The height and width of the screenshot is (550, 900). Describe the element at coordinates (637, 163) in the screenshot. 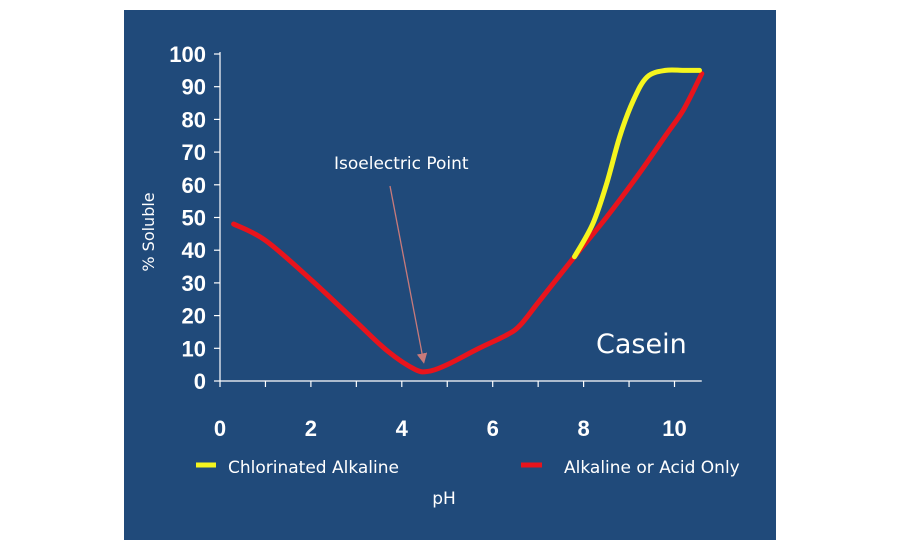

I see `series-line-chlorinated-alkaline` at that location.